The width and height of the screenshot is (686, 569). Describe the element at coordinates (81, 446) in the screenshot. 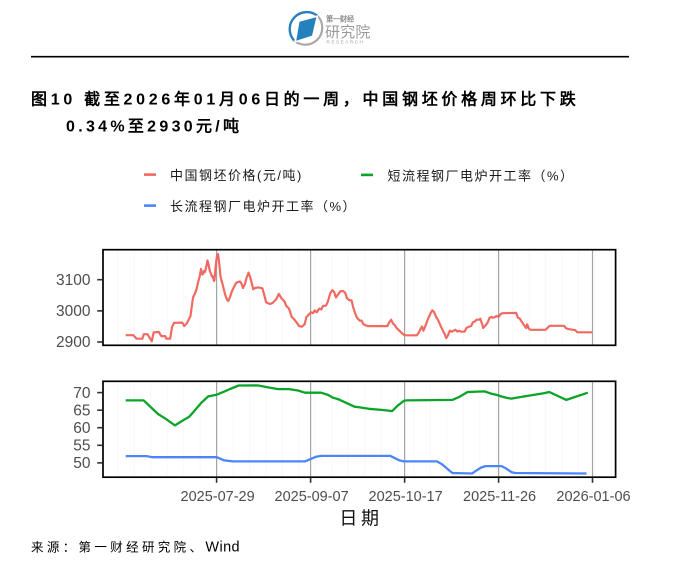

I see `svg-text: 55` at that location.